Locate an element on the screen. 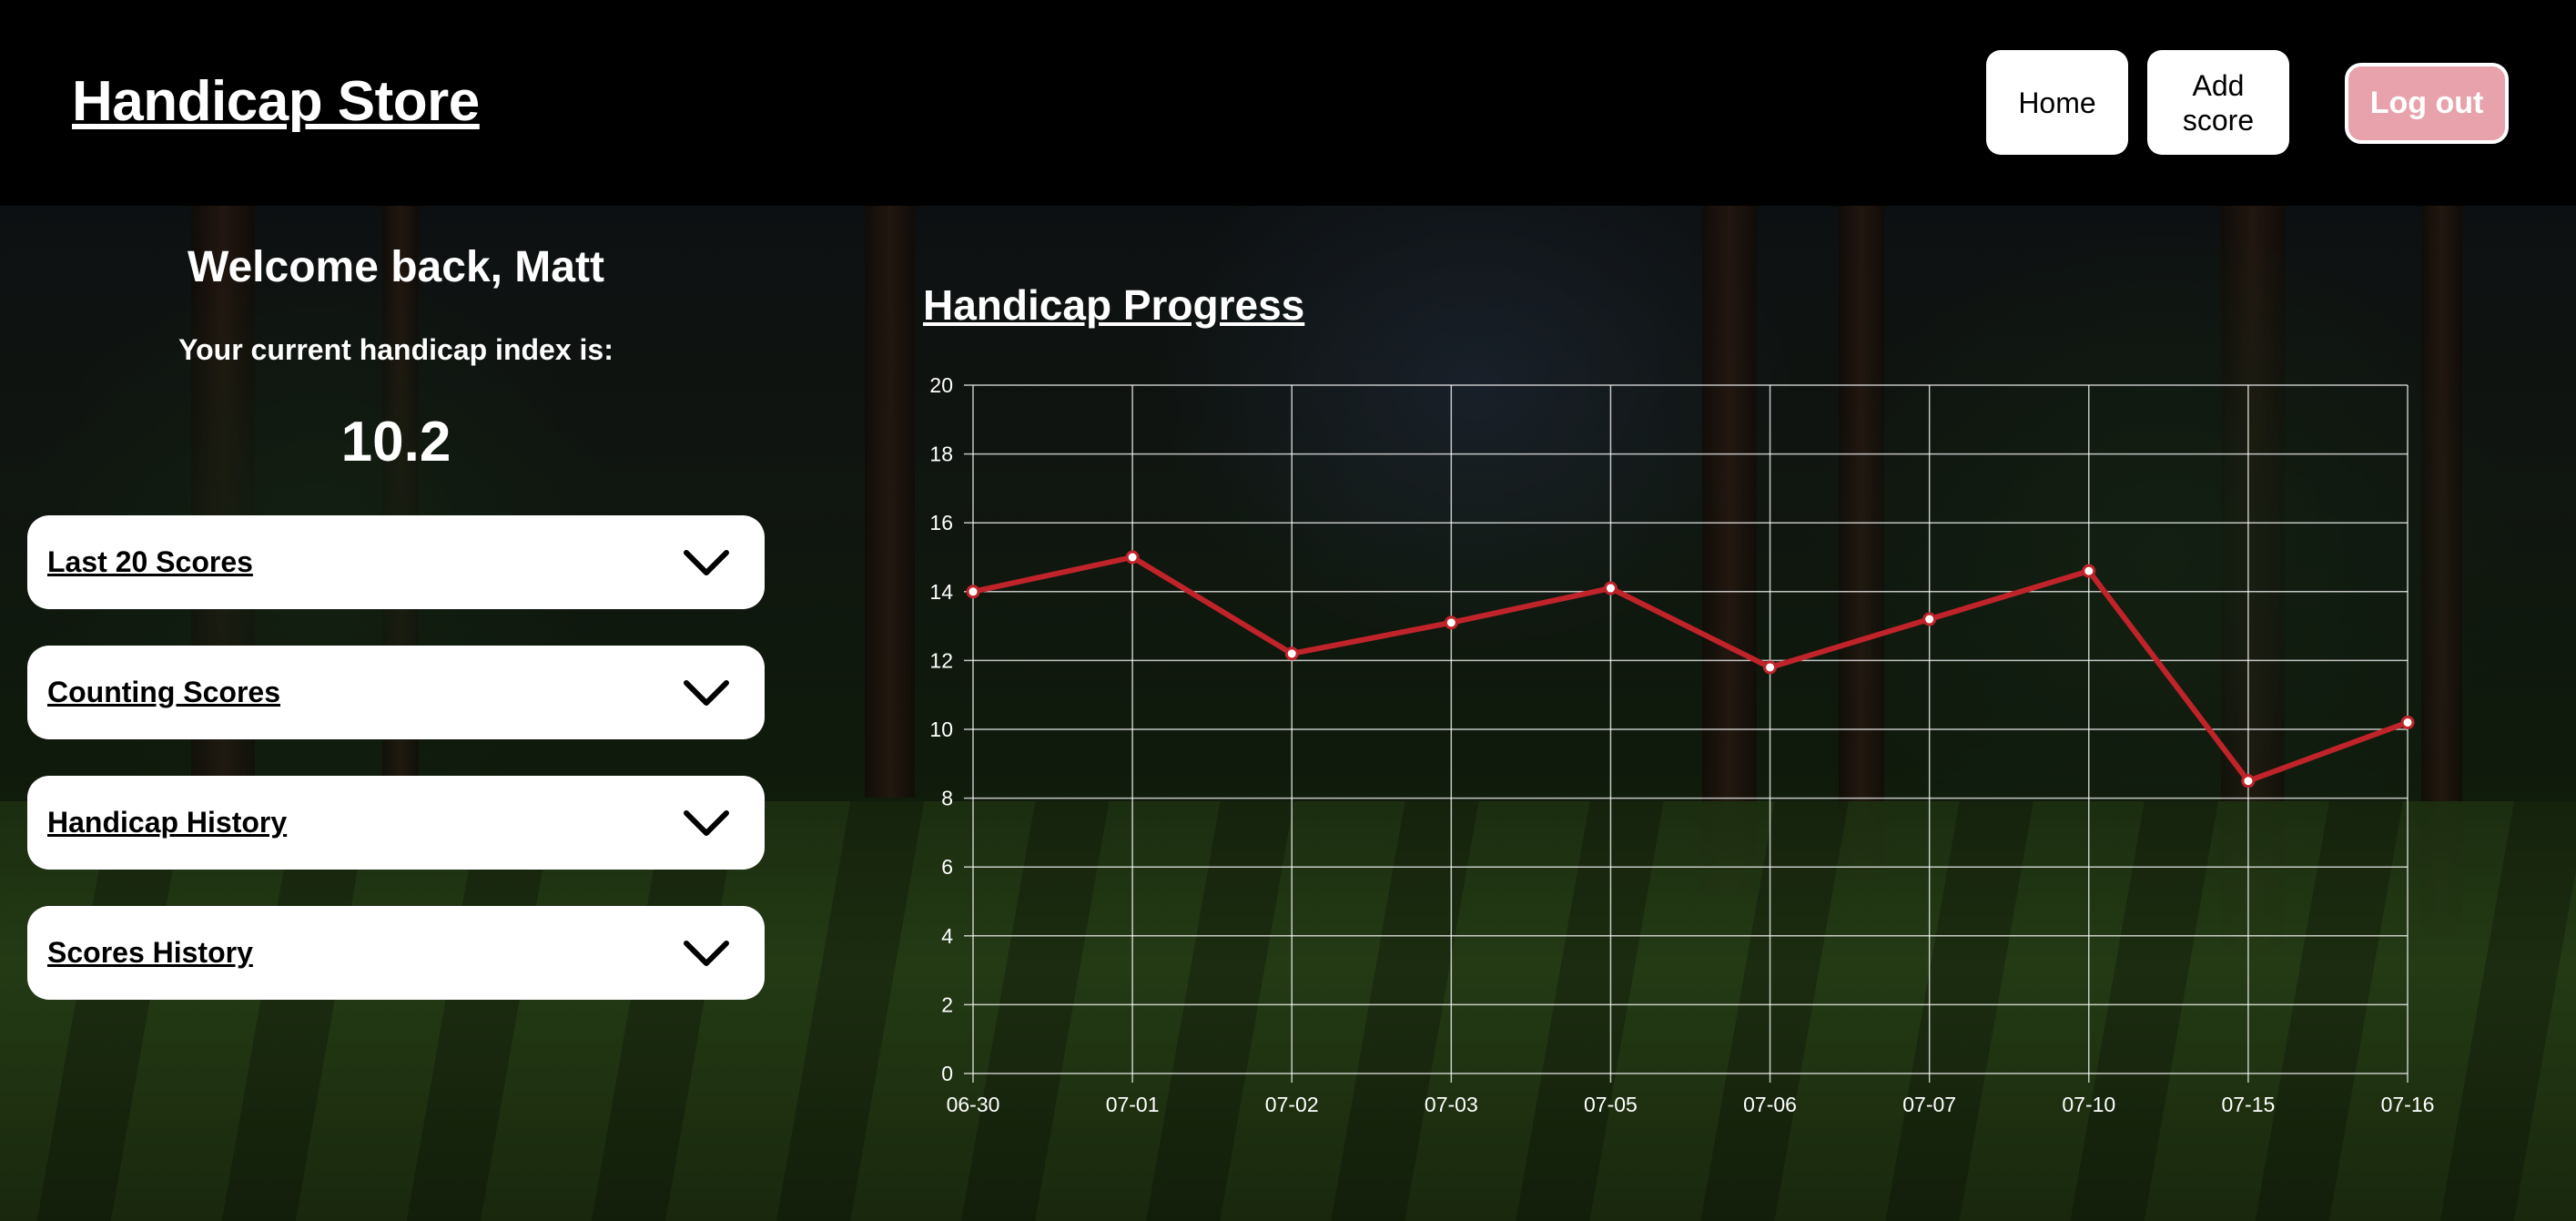 The height and width of the screenshot is (1221, 2576). x-tick-label: 07-06 is located at coordinates (1770, 1104).